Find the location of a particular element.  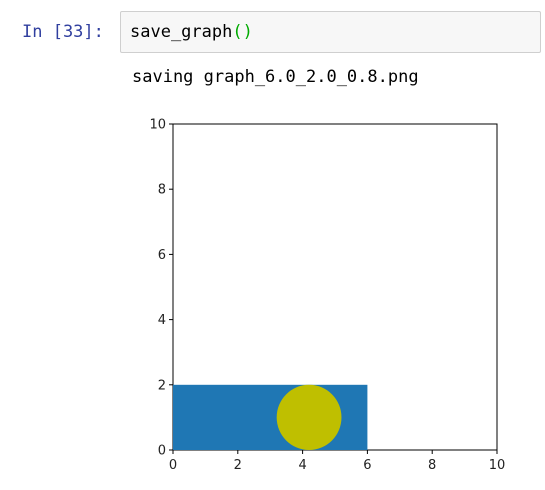

y-axis-ticks: 0 2 4 6 8 10 is located at coordinates (161, 288).